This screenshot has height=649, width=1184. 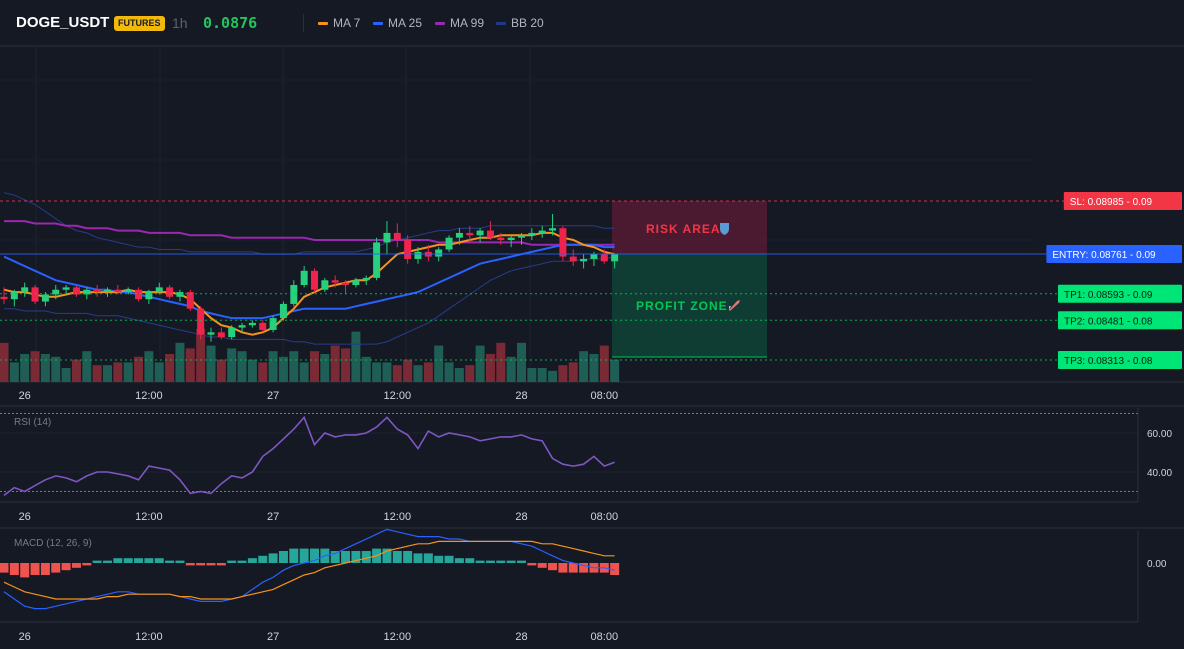 What do you see at coordinates (521, 396) in the screenshot?
I see `time-tick: 28` at bounding box center [521, 396].